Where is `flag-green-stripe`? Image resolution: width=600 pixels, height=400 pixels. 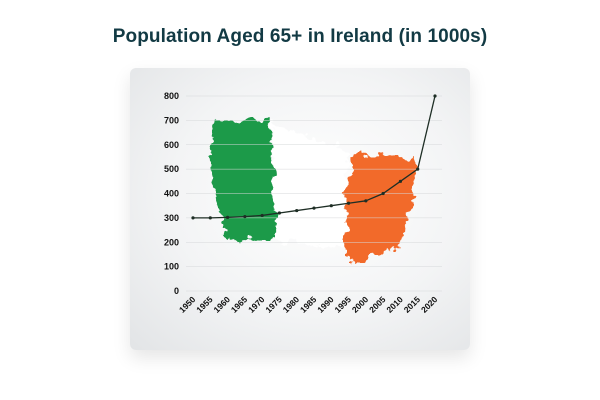
flag-green-stripe is located at coordinates (243, 179).